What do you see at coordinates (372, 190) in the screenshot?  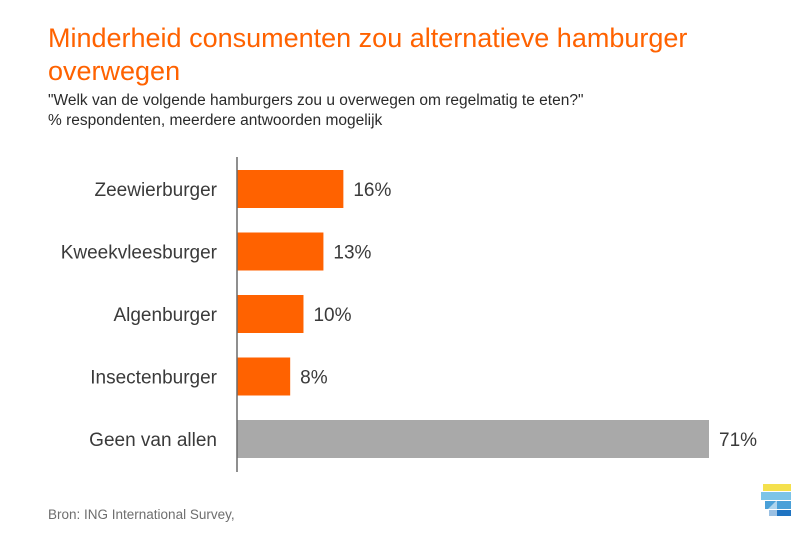 I see `value-label: 16%` at bounding box center [372, 190].